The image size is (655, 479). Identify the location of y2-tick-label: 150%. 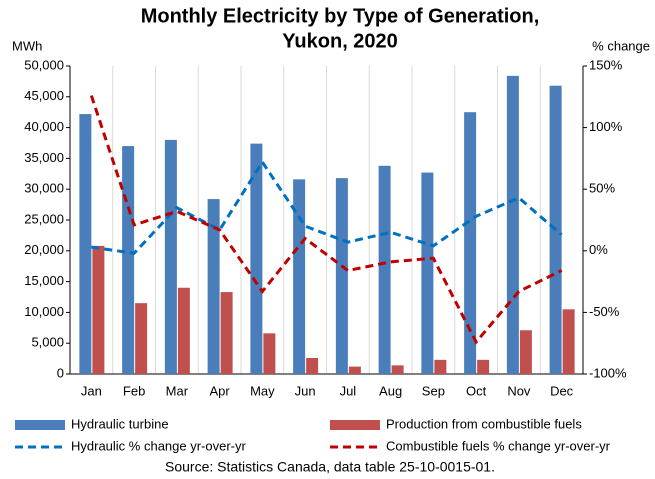
(606, 64).